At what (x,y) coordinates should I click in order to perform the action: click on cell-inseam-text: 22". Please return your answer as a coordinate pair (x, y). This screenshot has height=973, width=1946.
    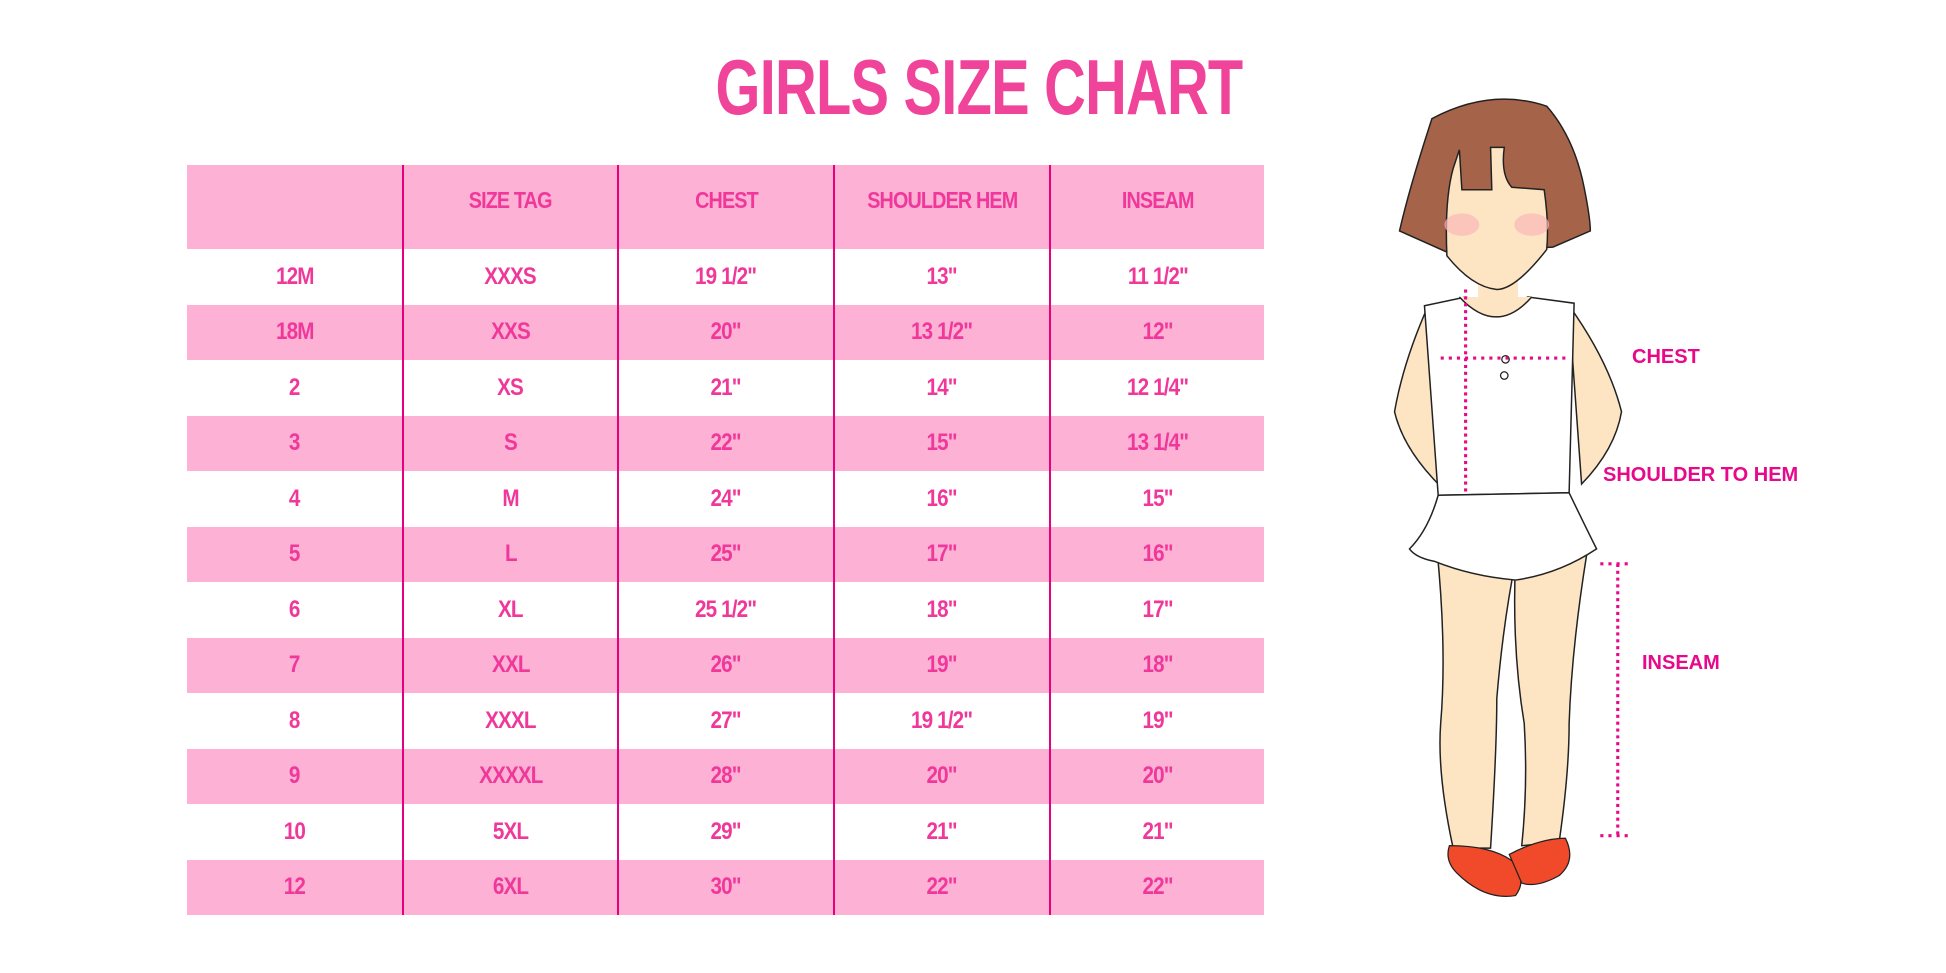
    Looking at the image, I should click on (1157, 887).